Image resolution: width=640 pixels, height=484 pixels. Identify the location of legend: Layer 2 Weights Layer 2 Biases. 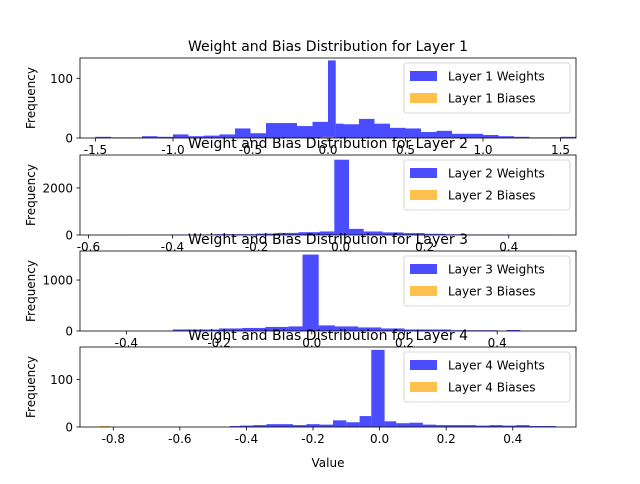
(487, 185).